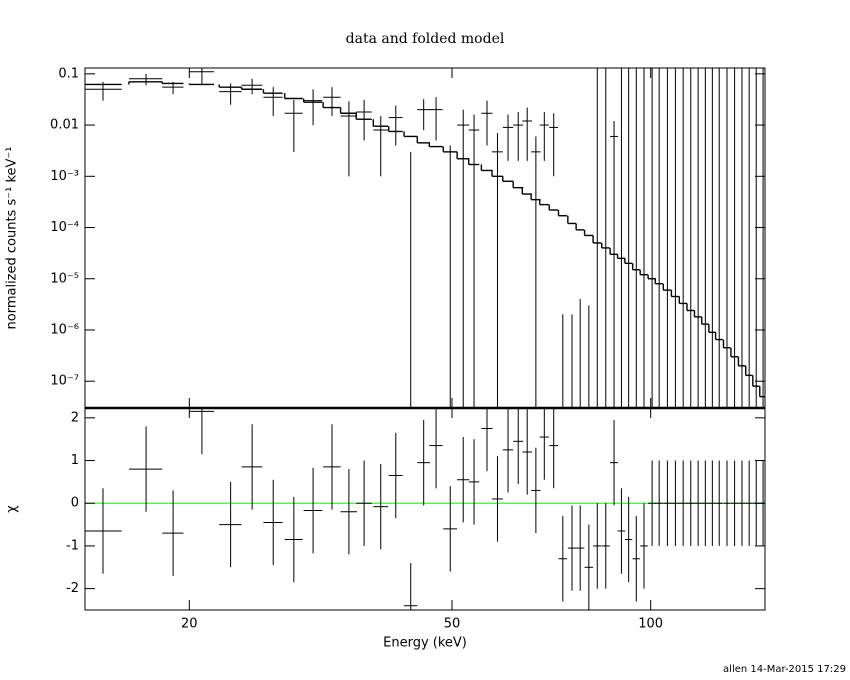 The height and width of the screenshot is (680, 850). Describe the element at coordinates (12, 238) in the screenshot. I see `y-axis-label: normalized counts s⁻¹ keV⁻¹` at that location.